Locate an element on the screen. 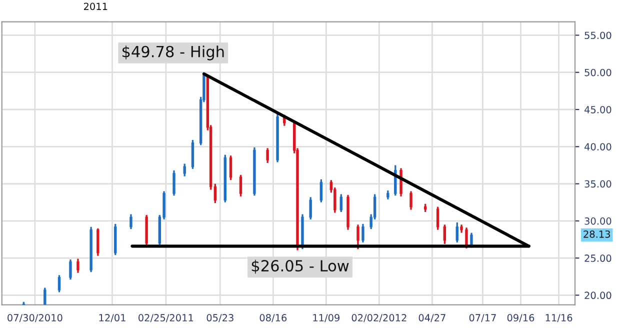 The image size is (625, 331). annotation: $26.05 - Low is located at coordinates (300, 267).